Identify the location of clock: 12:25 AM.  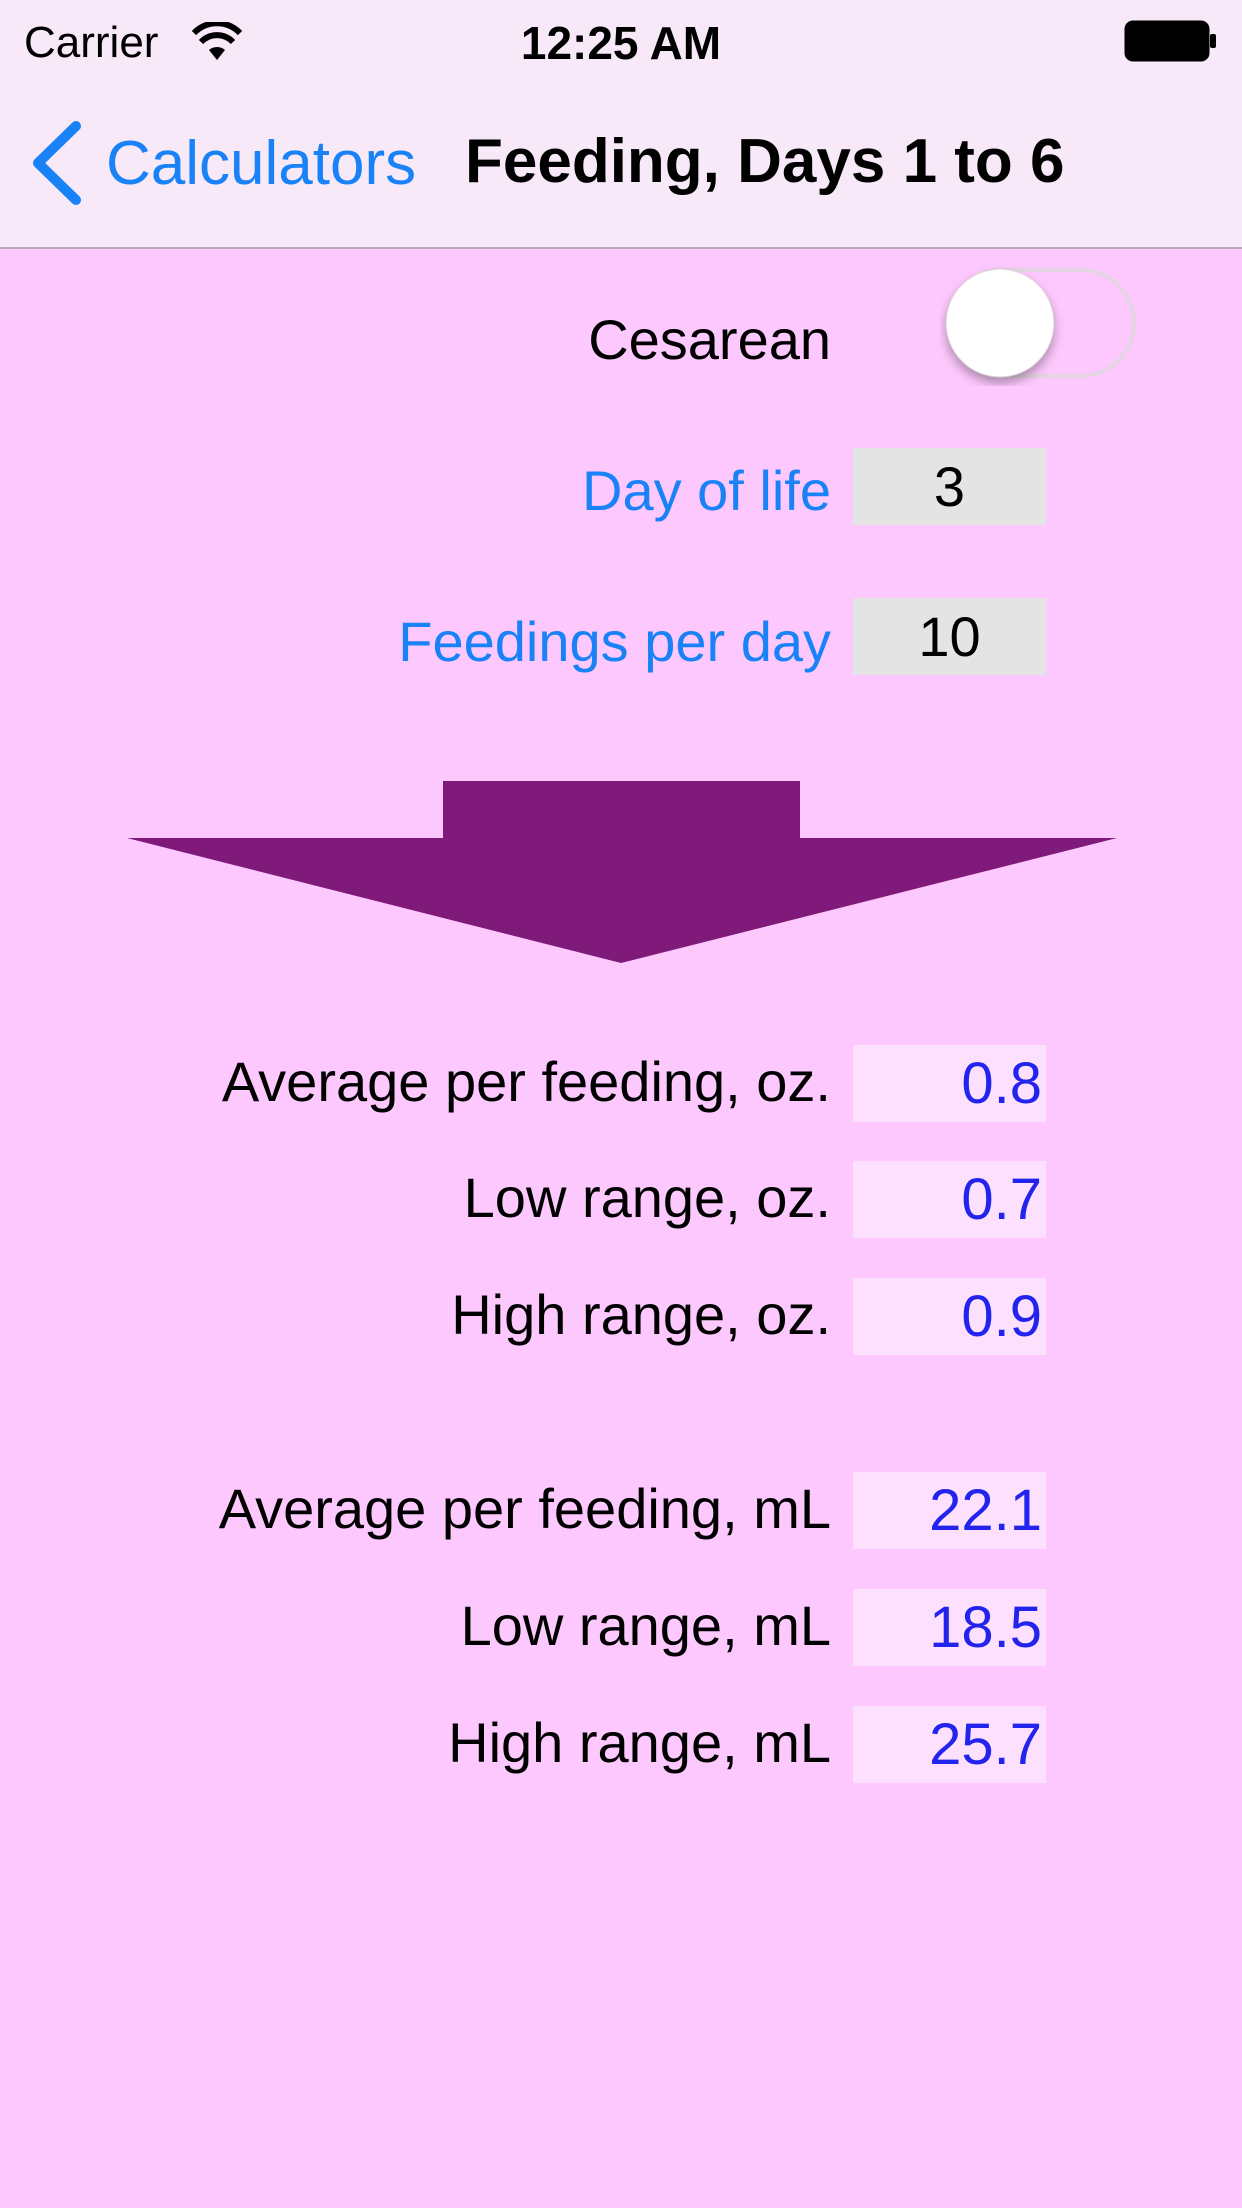
(621, 43).